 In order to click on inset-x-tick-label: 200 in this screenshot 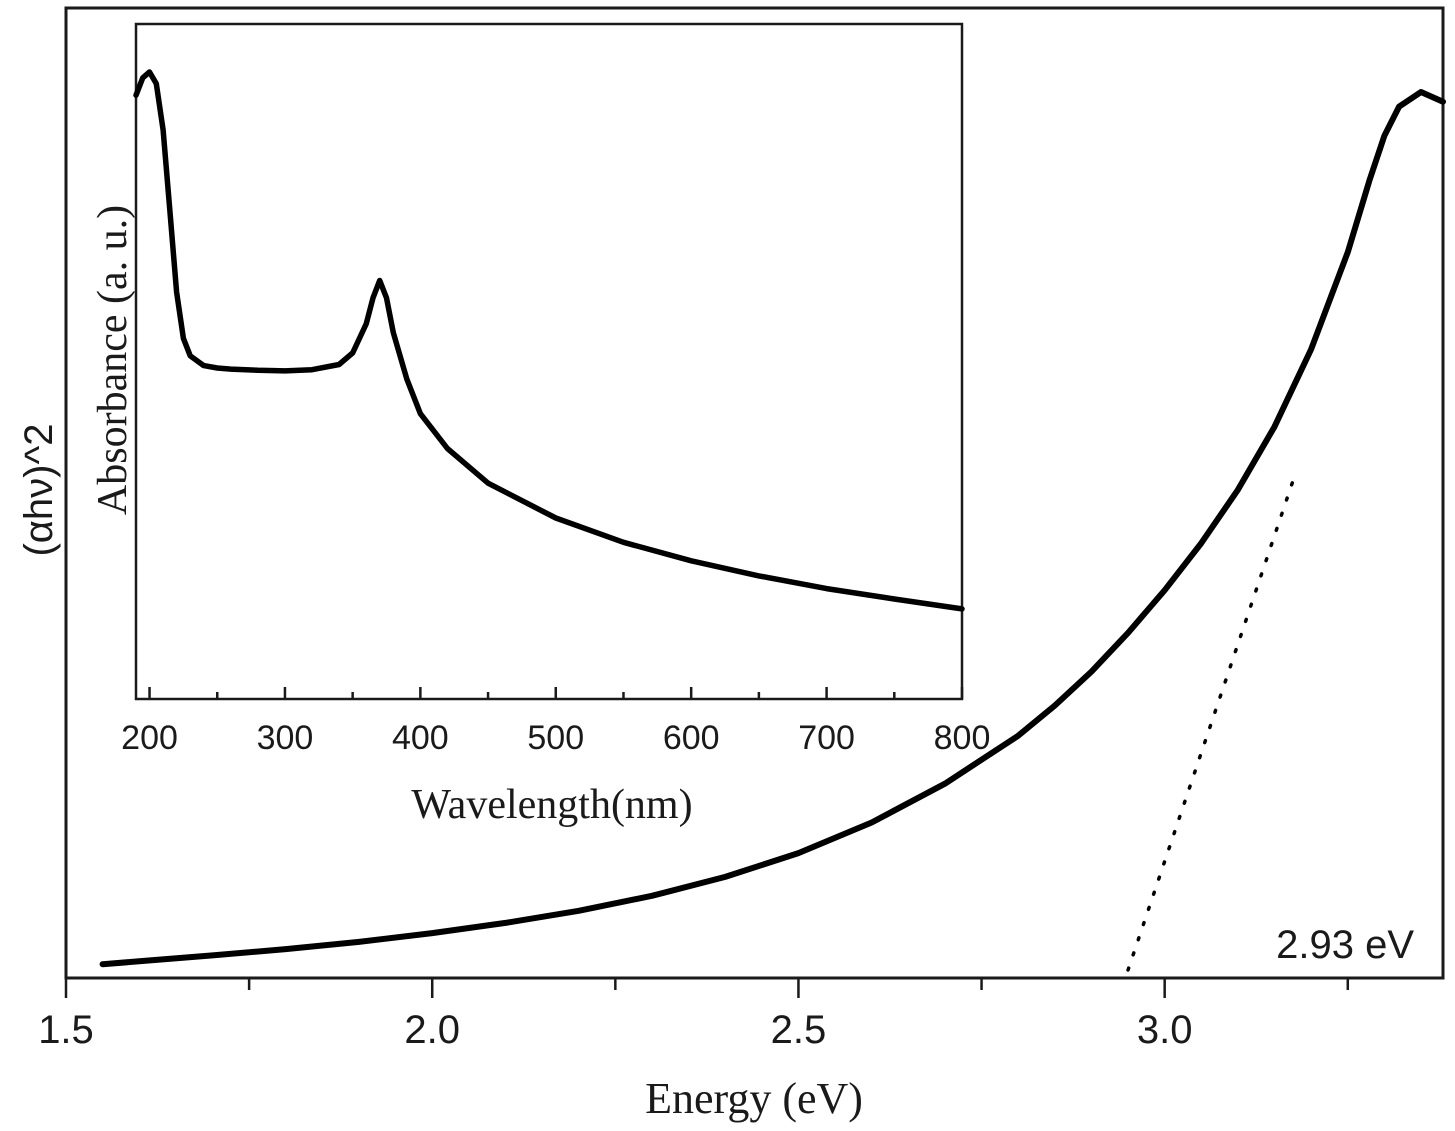, I will do `click(149, 738)`.